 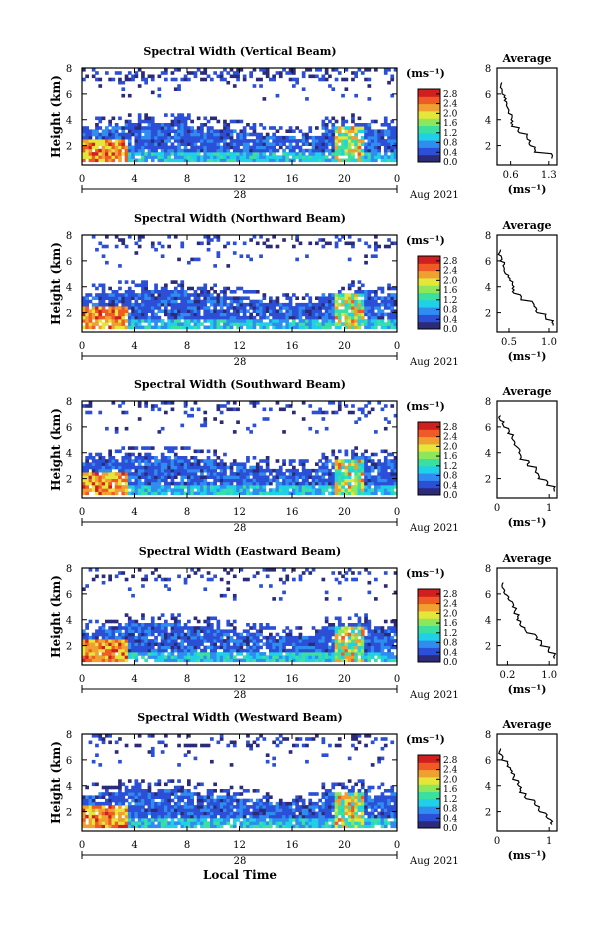 What do you see at coordinates (69, 621) in the screenshot?
I see `y-tick-label: 4` at bounding box center [69, 621].